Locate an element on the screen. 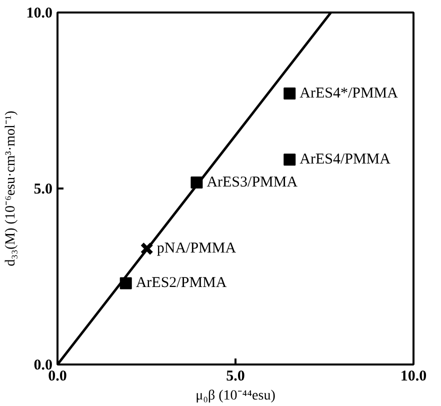 The image size is (441, 406). x-axis-title: μ₀β (10⁻⁴⁴esu) is located at coordinates (236, 396).